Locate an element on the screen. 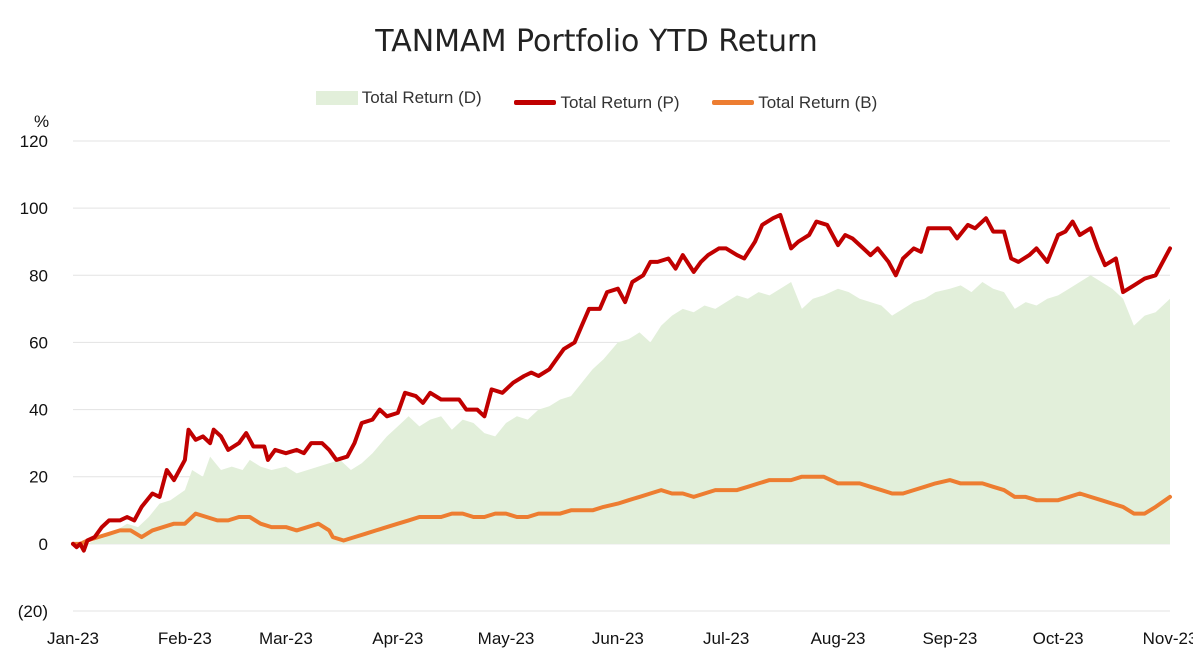 The width and height of the screenshot is (1193, 663). x-tick-label: Jul-23 is located at coordinates (726, 638).